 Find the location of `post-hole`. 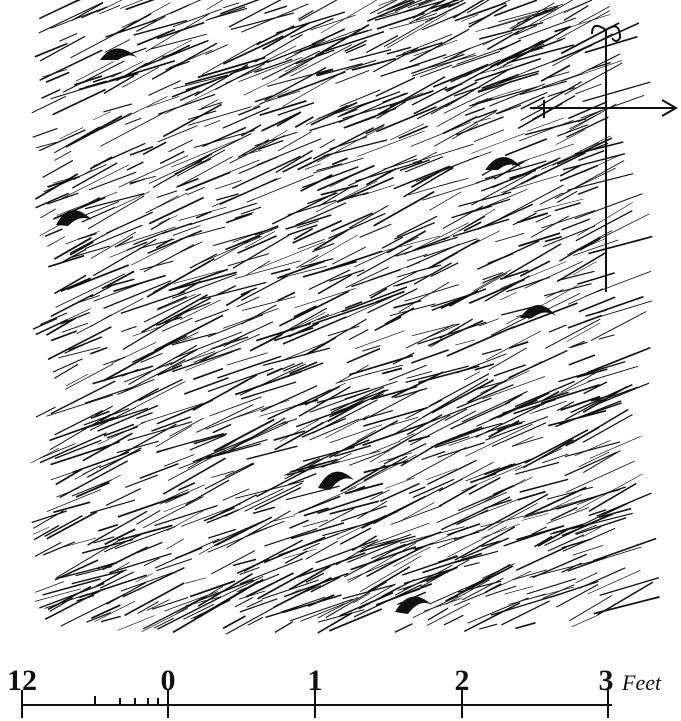

post-hole is located at coordinates (336, 480).